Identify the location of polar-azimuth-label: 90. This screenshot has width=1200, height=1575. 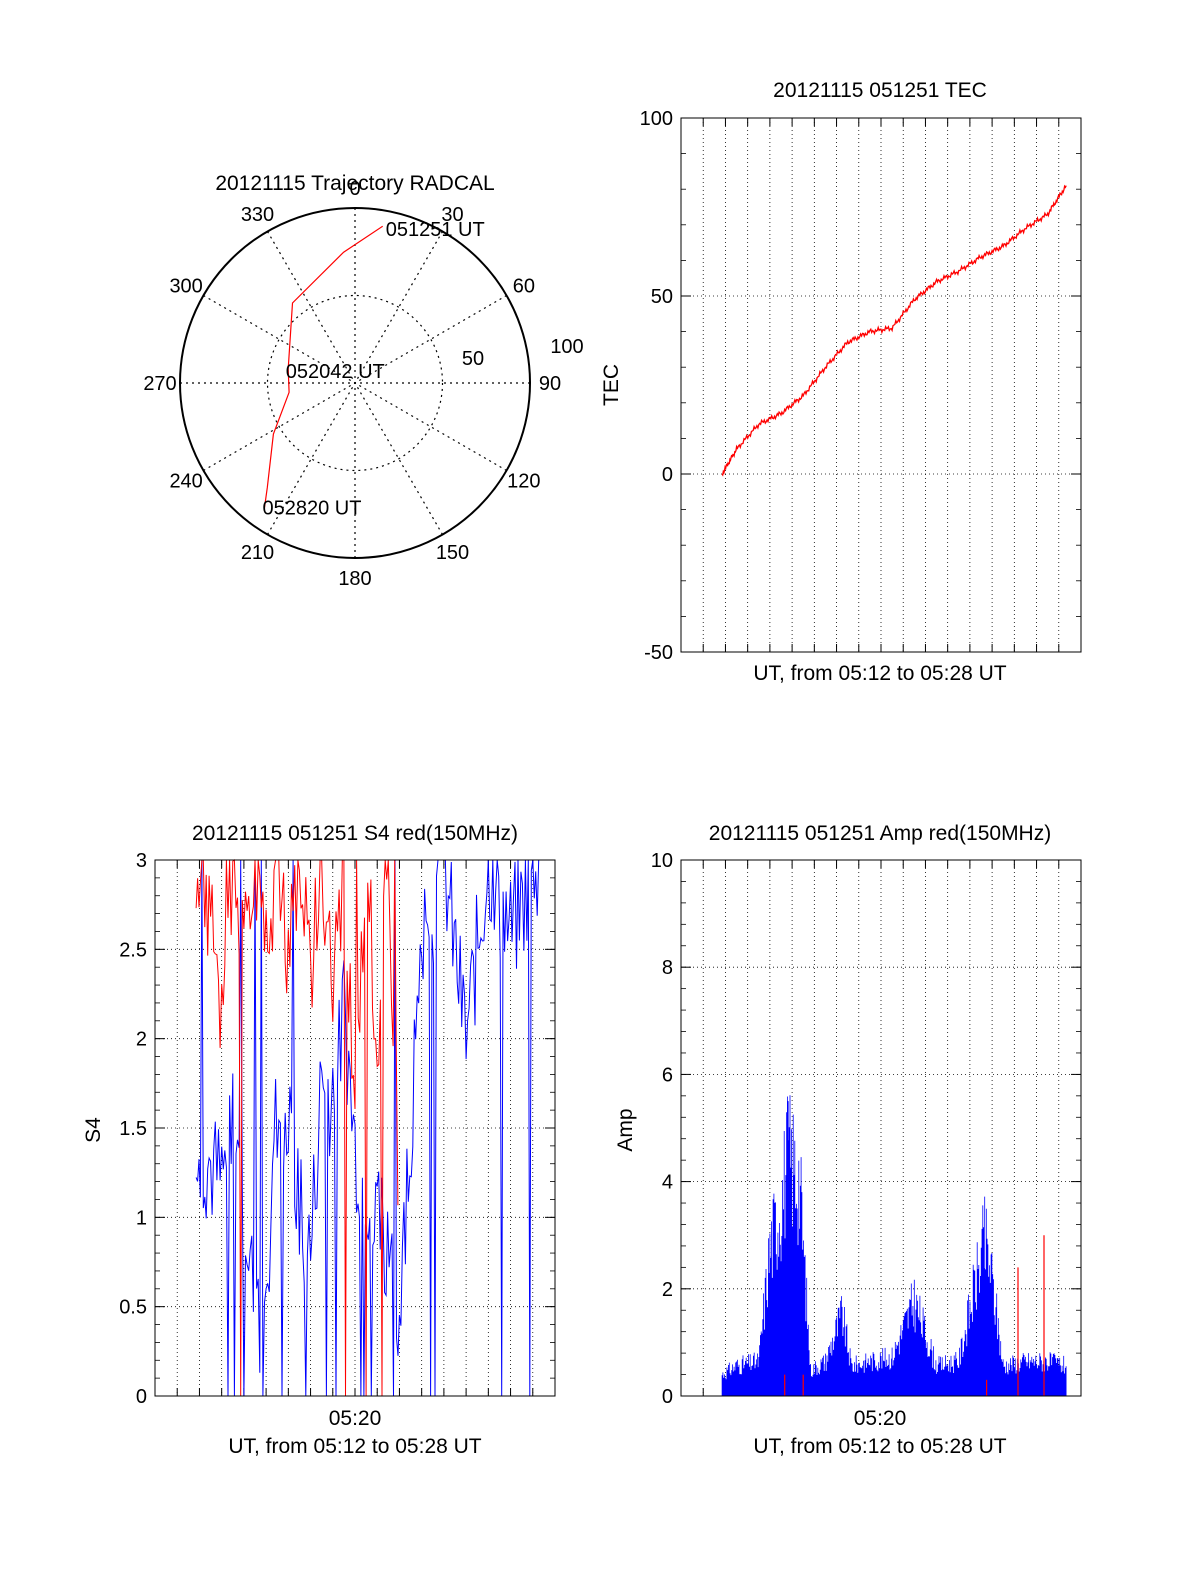
(550, 384).